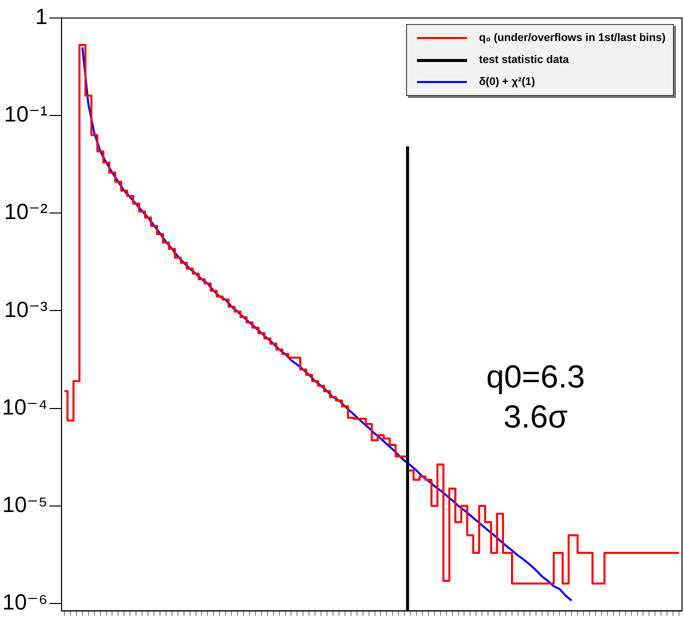  Describe the element at coordinates (25, 504) in the screenshot. I see `y-tick-label: 10⁻⁵` at that location.